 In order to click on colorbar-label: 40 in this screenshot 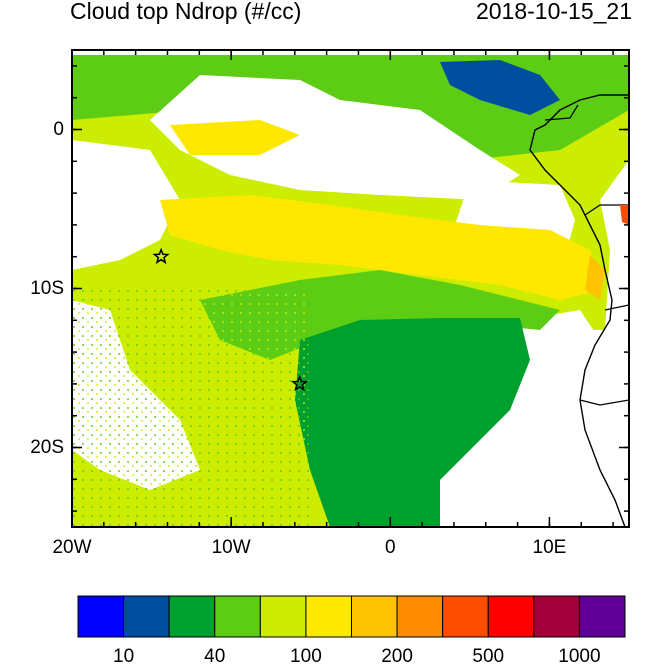, I will do `click(215, 656)`.